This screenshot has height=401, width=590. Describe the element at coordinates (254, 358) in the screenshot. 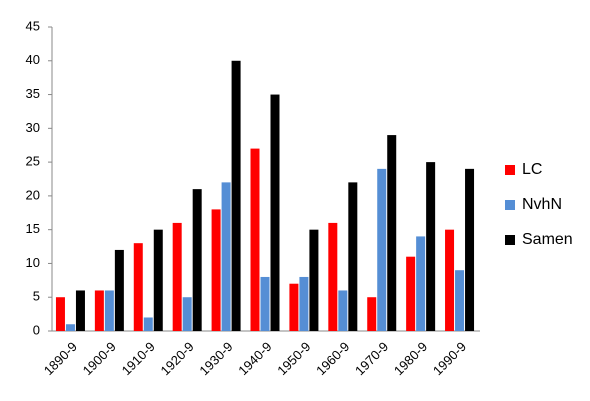

I see `x-tick-label: 1940-9` at that location.